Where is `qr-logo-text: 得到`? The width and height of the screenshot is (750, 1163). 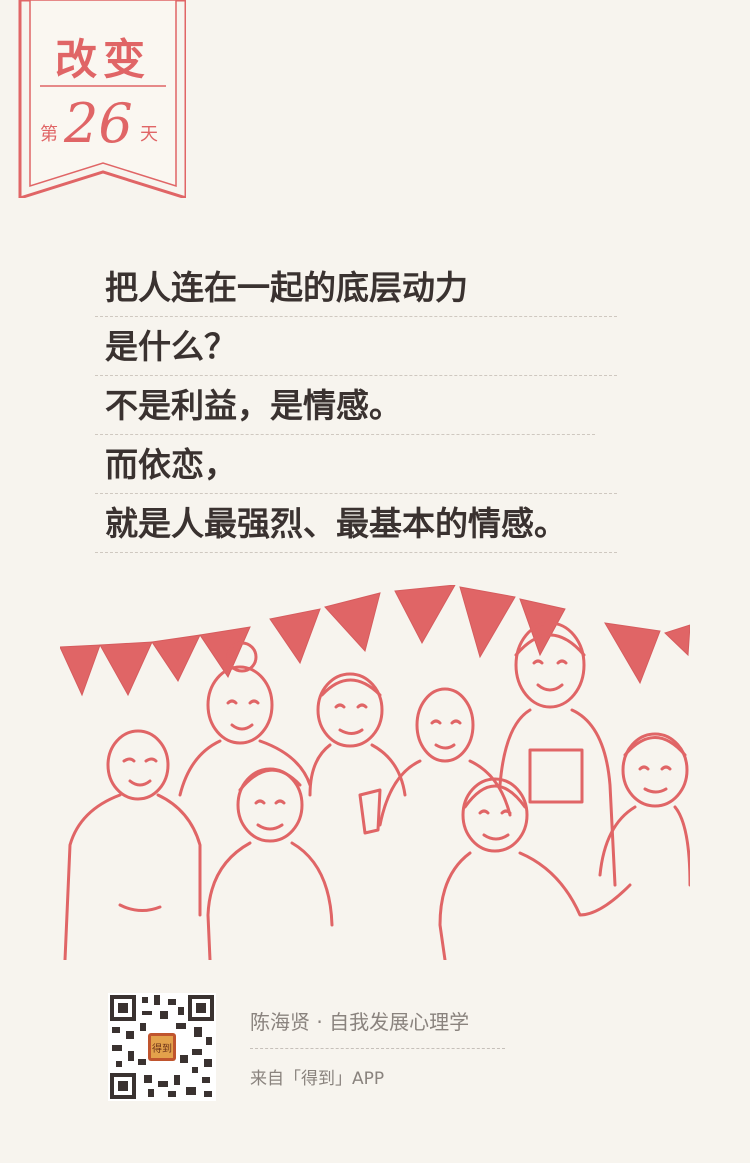
qr-logo-text: 得到 is located at coordinates (162, 1049).